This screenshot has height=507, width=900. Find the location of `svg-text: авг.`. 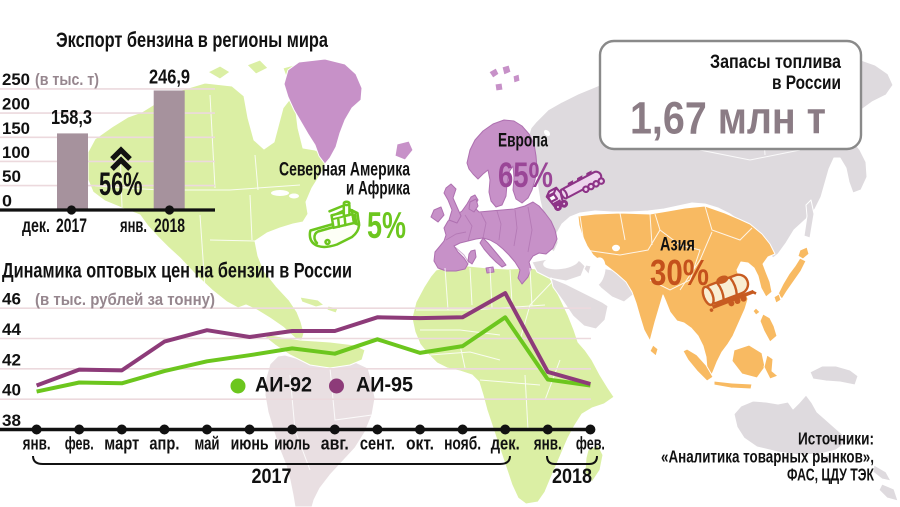

svg-text: авг. is located at coordinates (335, 444).